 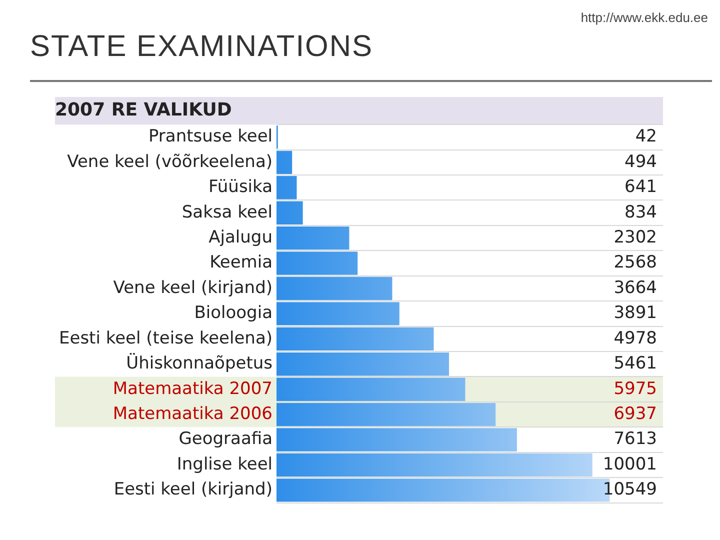 I want to click on data-label: 5975, so click(x=635, y=388).